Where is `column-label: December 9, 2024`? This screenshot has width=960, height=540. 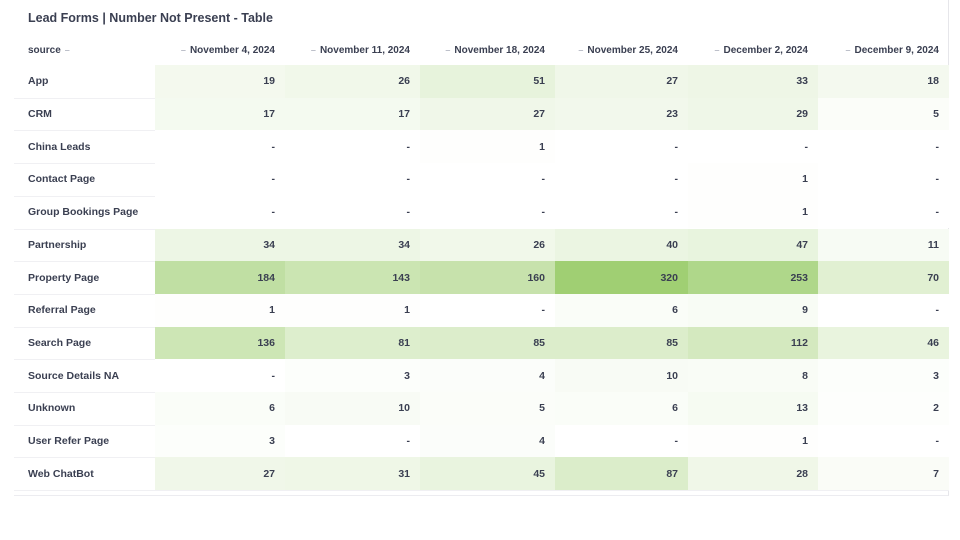 column-label: December 9, 2024 is located at coordinates (896, 50).